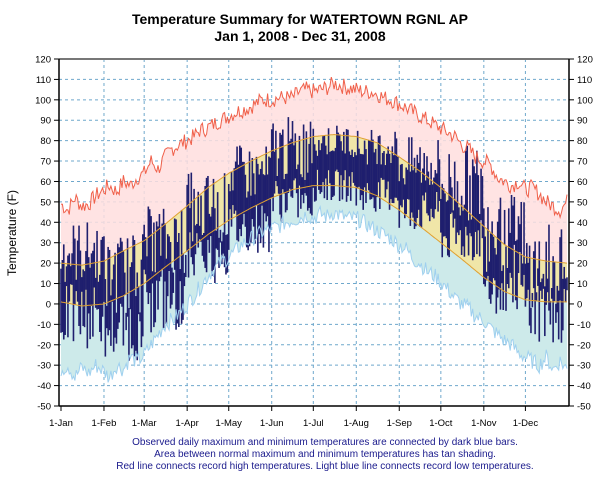 The image size is (600, 480). What do you see at coordinates (356, 423) in the screenshot?
I see `x-tick-label: 1-Aug` at bounding box center [356, 423].